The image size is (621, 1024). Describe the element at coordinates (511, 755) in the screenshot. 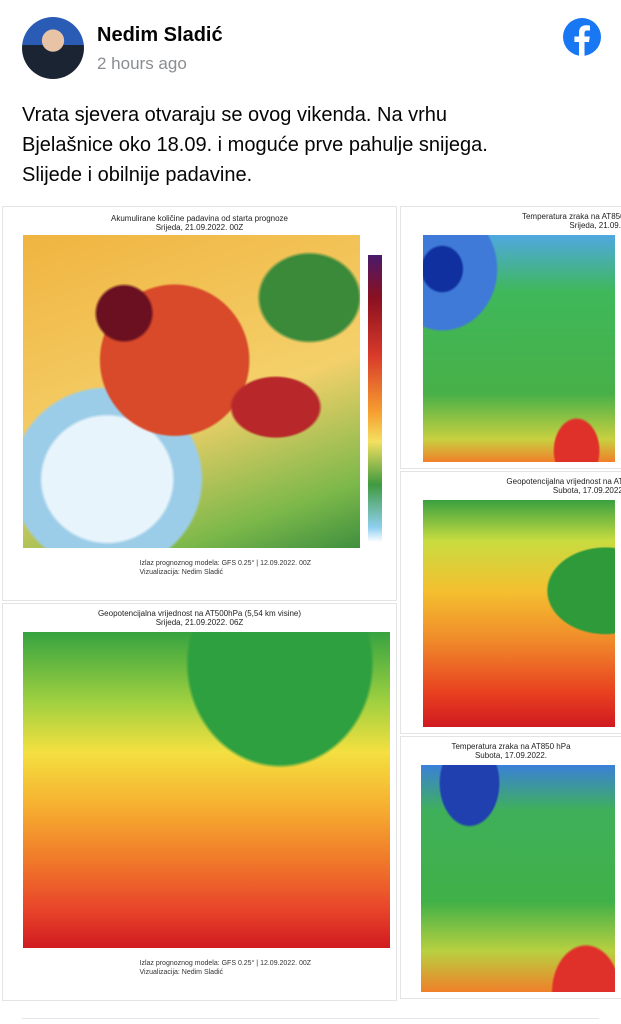

I see `image-subtitle: Subota, 17.09.2022.` at that location.